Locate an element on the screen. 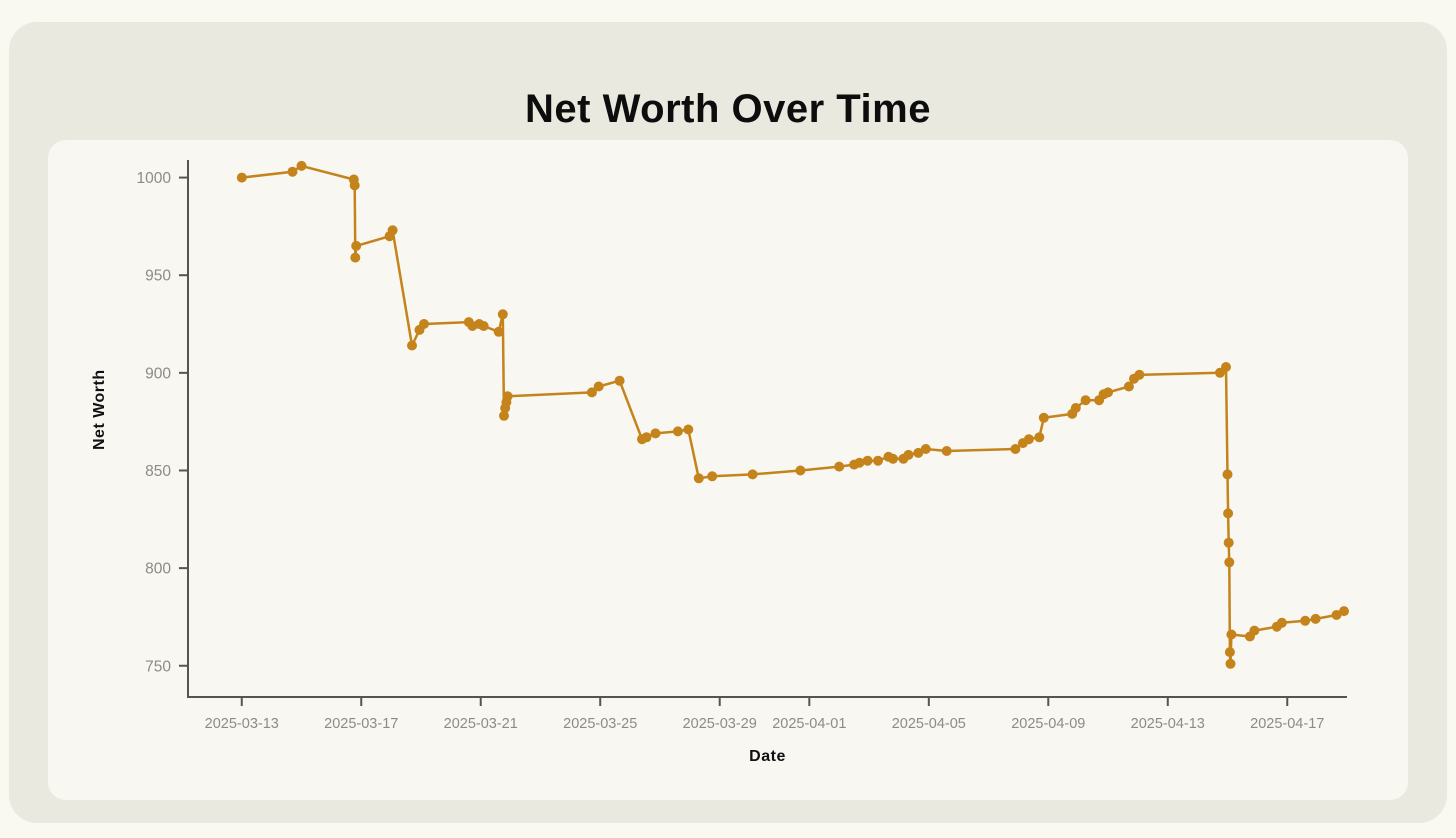 The width and height of the screenshot is (1456, 838). x-tick-label: 2025-03-13 is located at coordinates (242, 724).